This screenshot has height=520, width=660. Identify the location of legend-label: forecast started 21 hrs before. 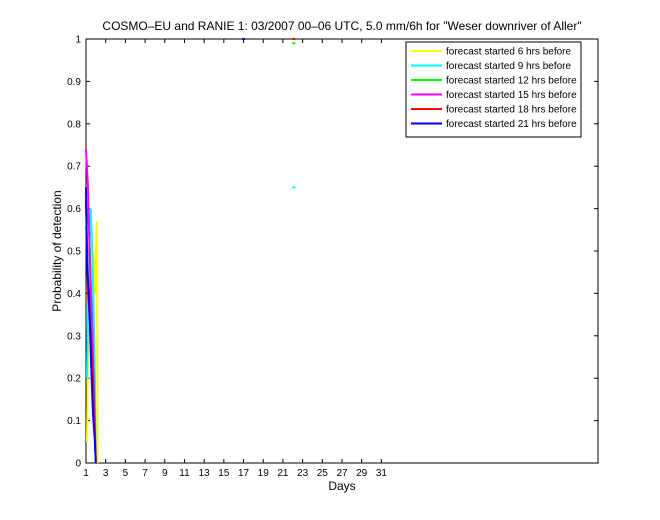
(511, 124).